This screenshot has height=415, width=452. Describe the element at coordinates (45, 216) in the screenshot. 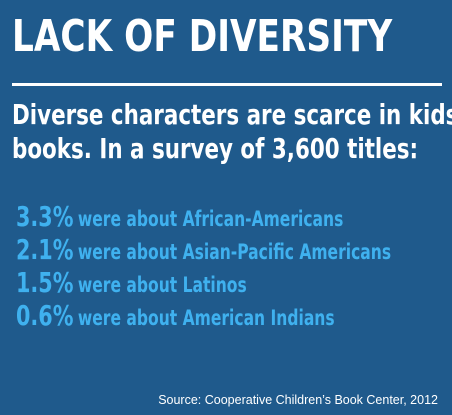

I see `stat-percentage: 3.3%` at that location.